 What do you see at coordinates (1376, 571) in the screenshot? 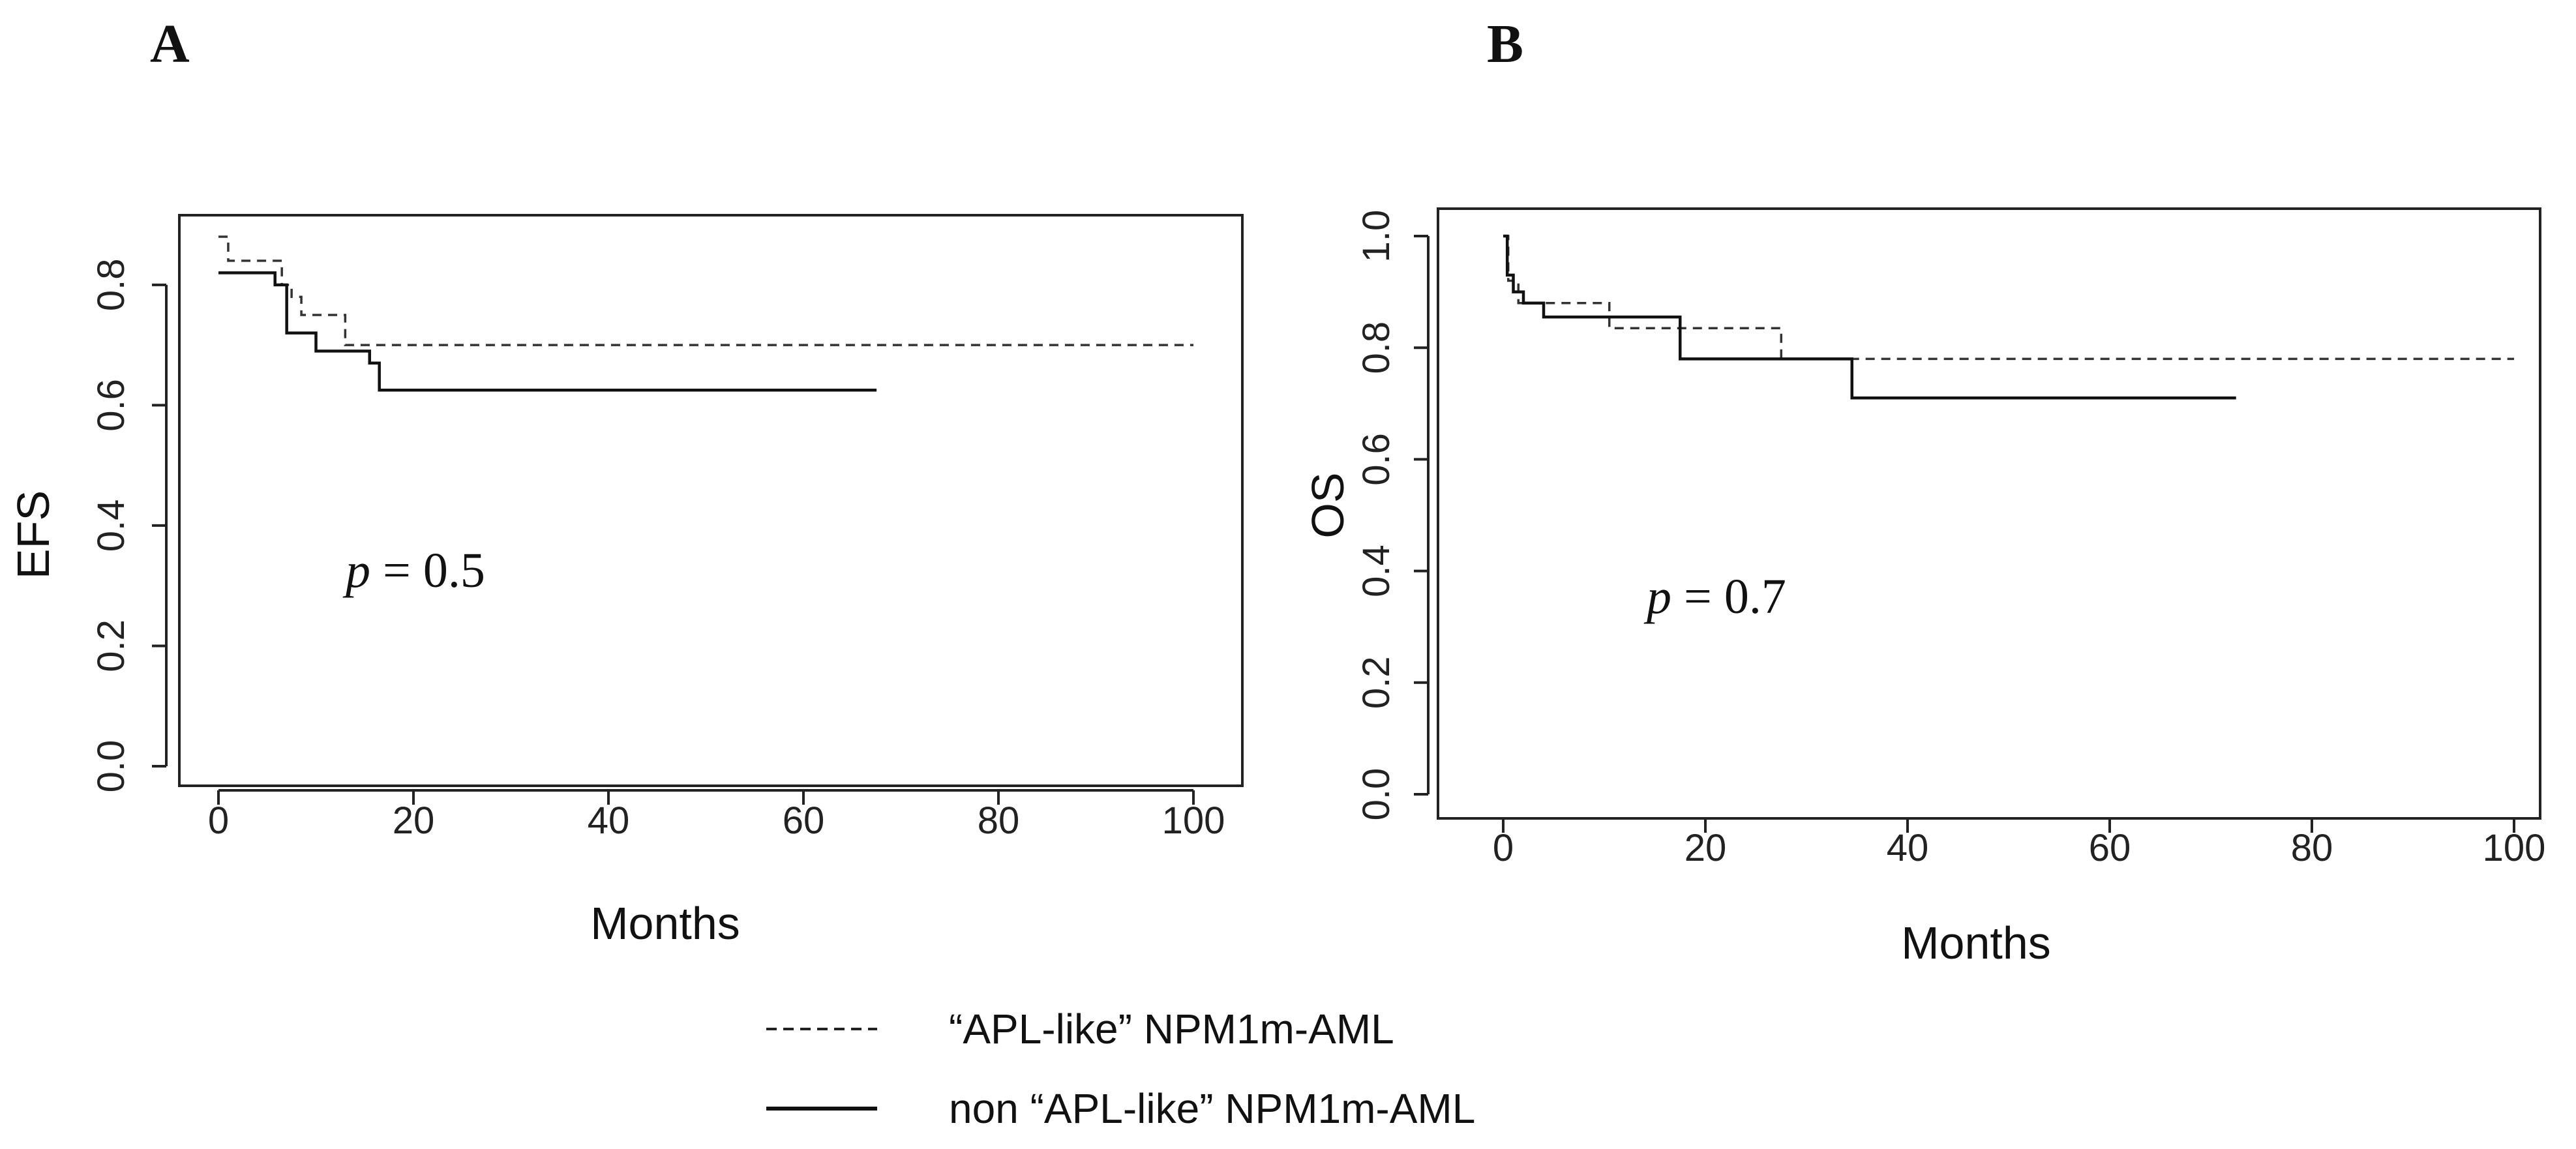
I see `os-y-tick-label: 0.4` at bounding box center [1376, 571].